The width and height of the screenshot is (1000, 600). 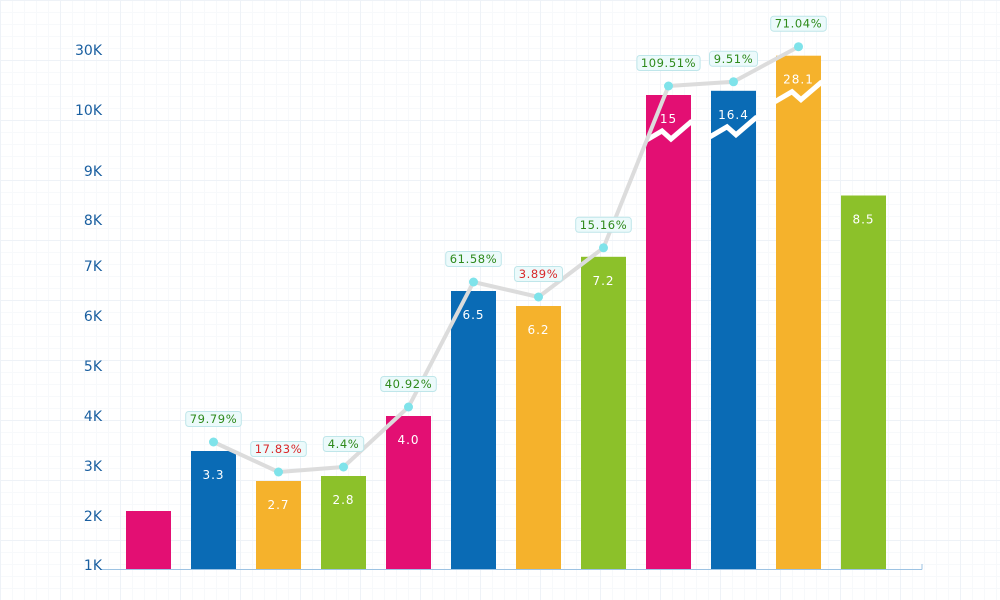 I want to click on growth-label: 4.4%, so click(x=344, y=444).